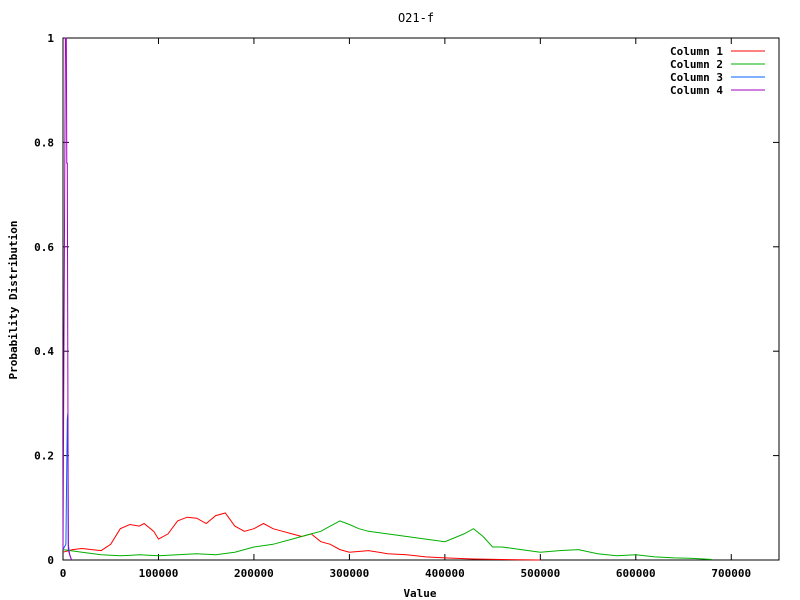 The width and height of the screenshot is (800, 600). Describe the element at coordinates (696, 90) in the screenshot. I see `legend-label-4: Column 4` at that location.